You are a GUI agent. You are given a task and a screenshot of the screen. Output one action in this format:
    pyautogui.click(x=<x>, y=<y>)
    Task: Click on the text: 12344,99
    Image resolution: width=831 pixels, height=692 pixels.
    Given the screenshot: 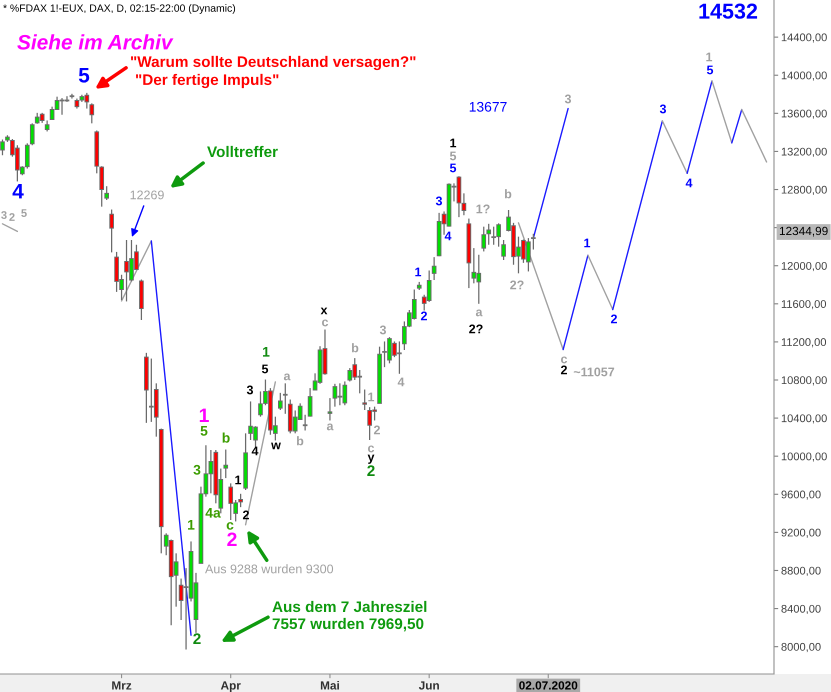 What is the action you would take?
    pyautogui.click(x=804, y=231)
    